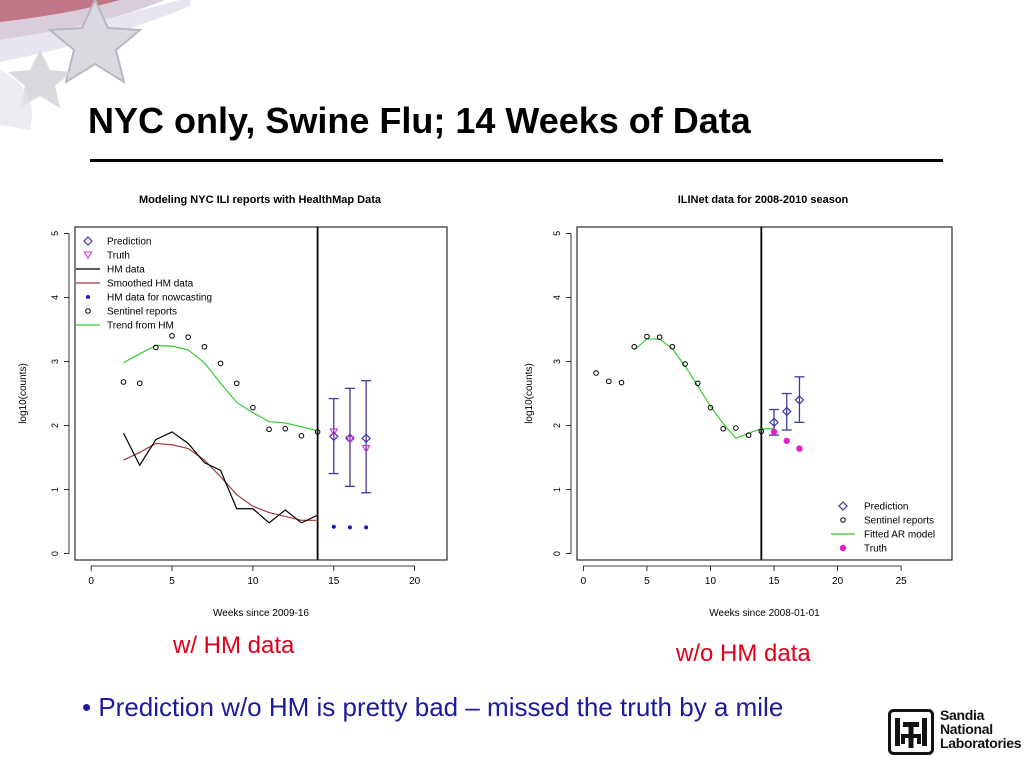 The height and width of the screenshot is (768, 1024). What do you see at coordinates (95, 65) in the screenshot?
I see `decorative-star-graphic` at bounding box center [95, 65].